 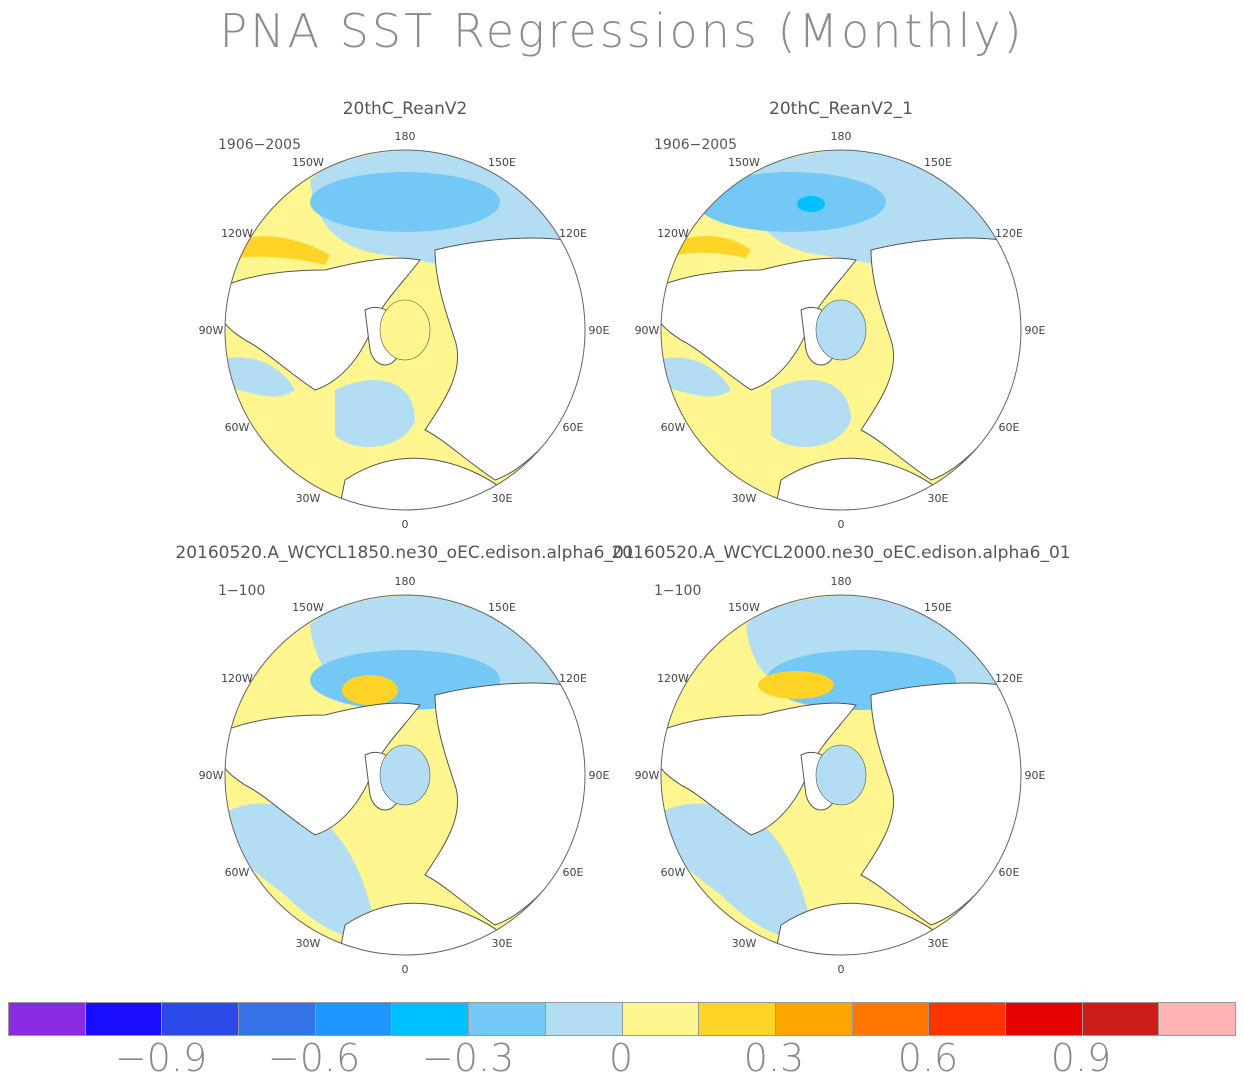 I want to click on panel-2-title: 20thC_ReanV2_1, so click(x=841, y=109).